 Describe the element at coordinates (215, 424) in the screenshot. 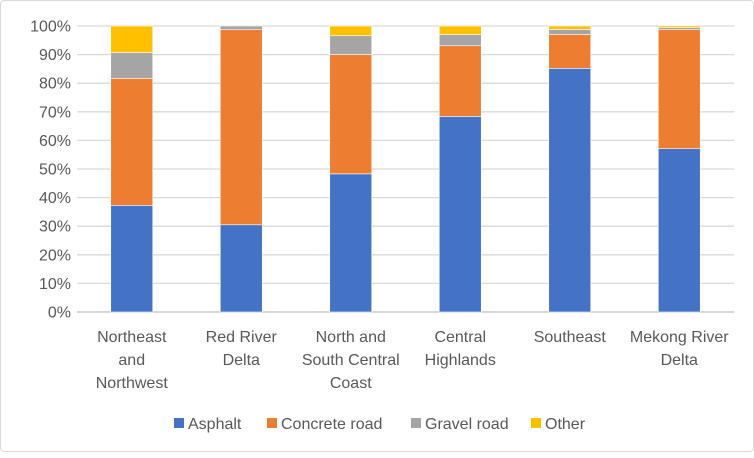

I see `legend-label: Asphalt` at that location.